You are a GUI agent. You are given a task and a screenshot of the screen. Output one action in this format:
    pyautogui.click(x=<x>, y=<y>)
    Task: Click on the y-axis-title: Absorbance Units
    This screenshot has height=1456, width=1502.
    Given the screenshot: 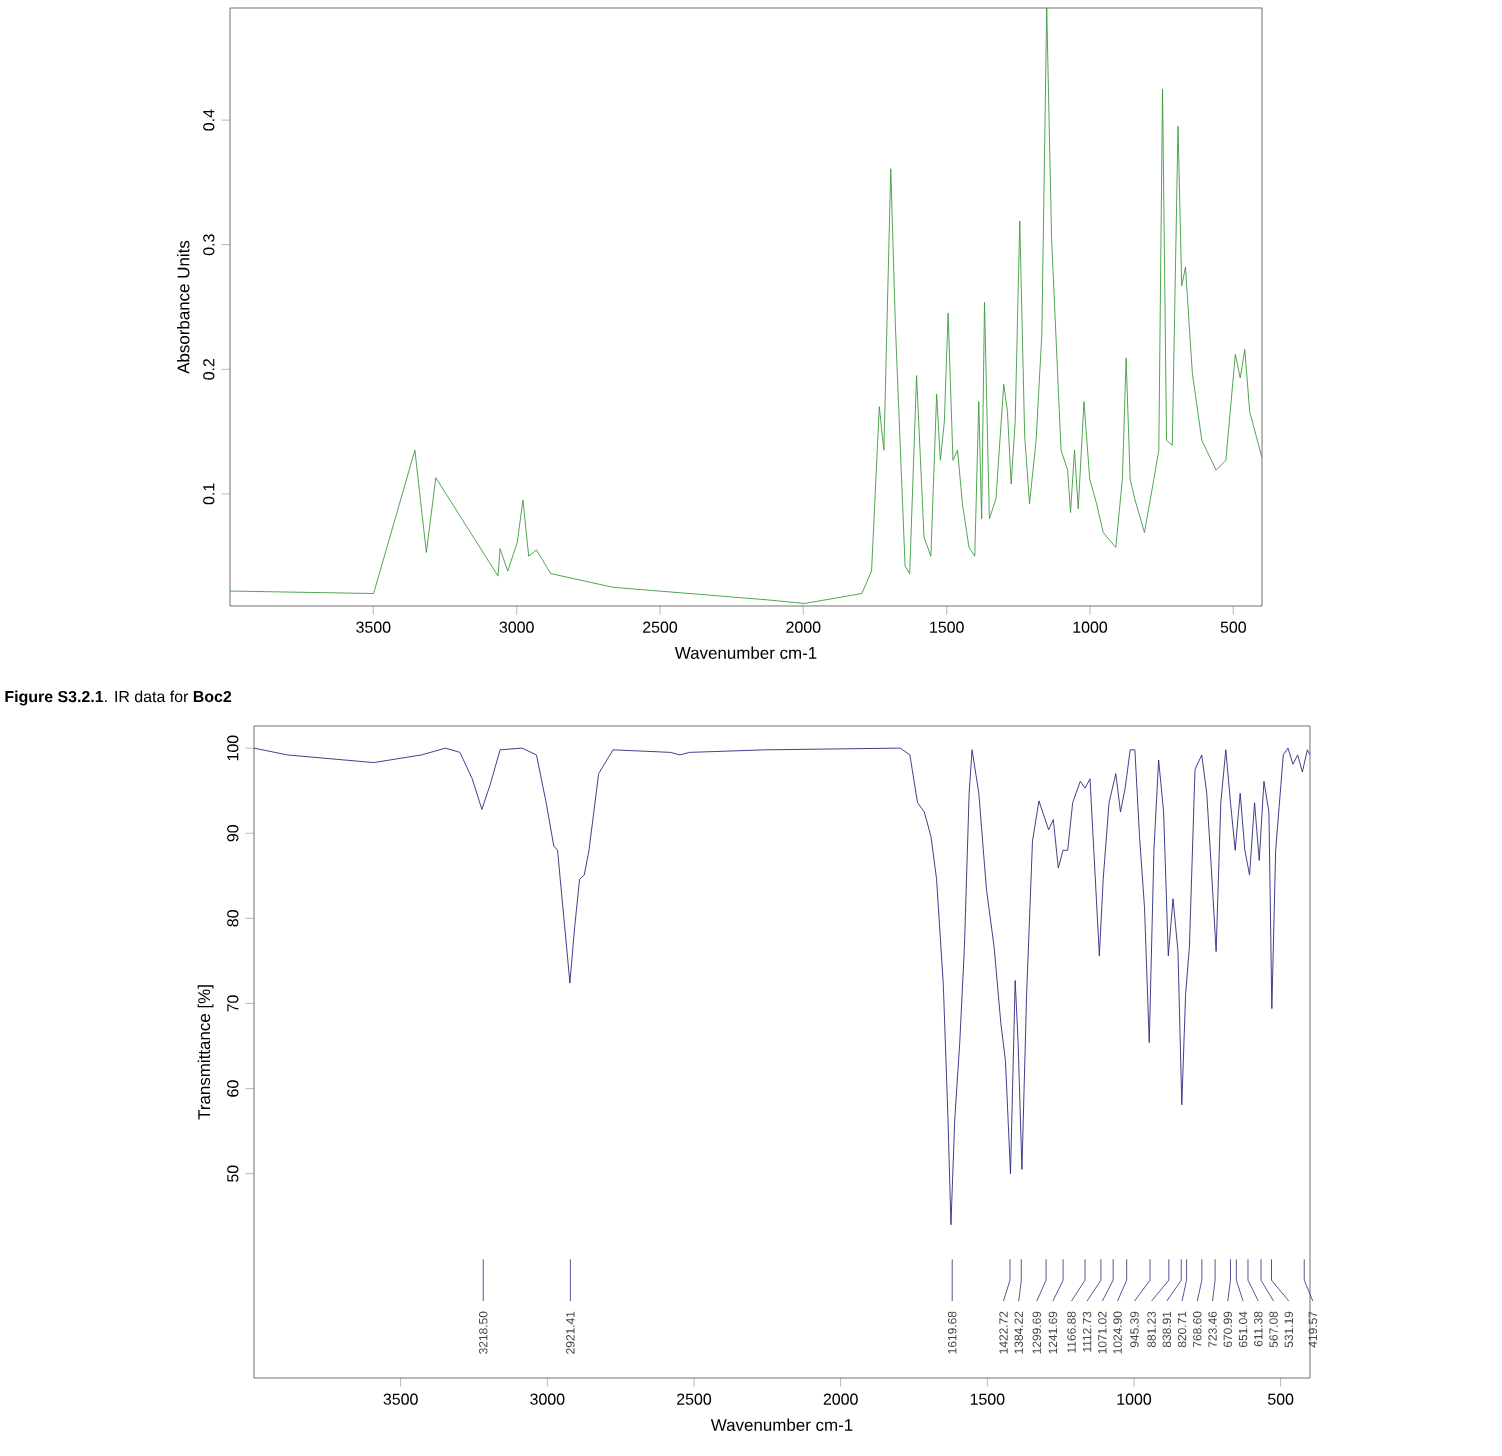 What is the action you would take?
    pyautogui.click(x=183, y=307)
    